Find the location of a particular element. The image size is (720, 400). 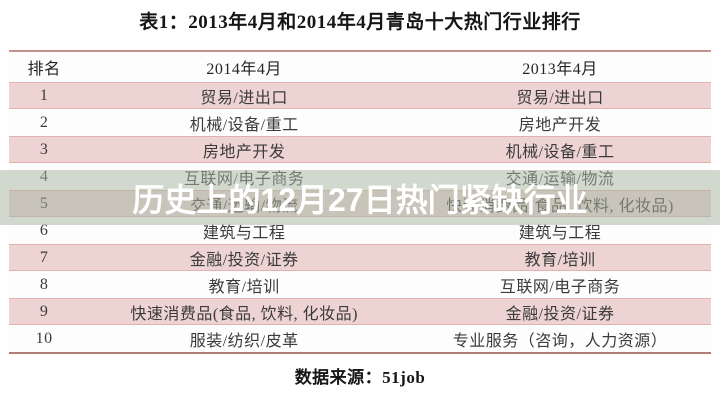

rank-cell: 7 is located at coordinates (44, 257).